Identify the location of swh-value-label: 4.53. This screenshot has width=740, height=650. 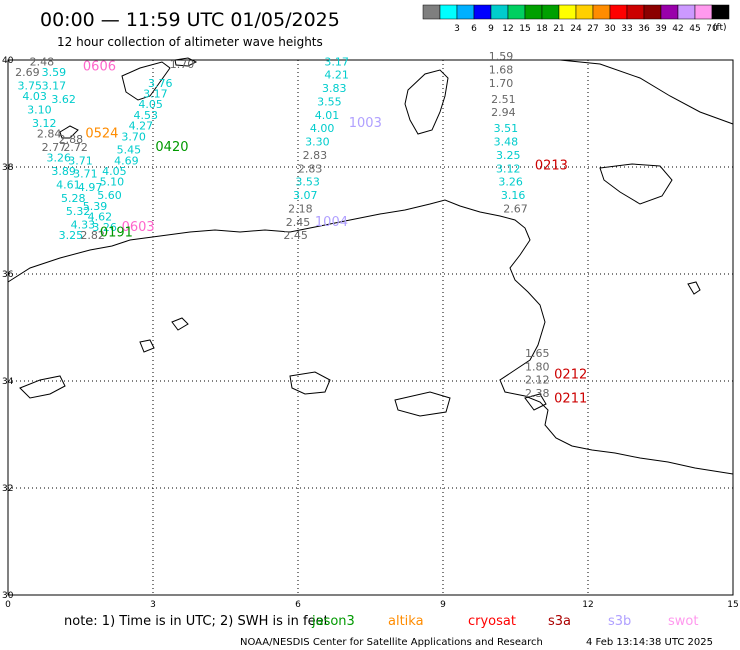
(146, 115).